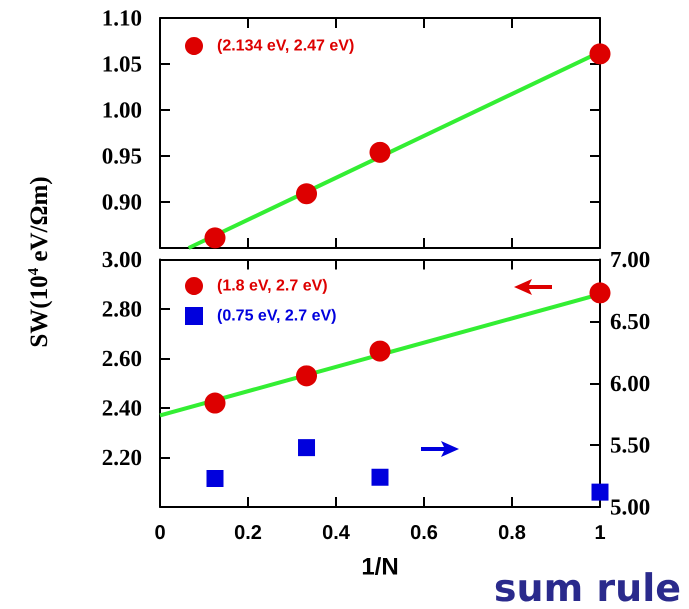 The height and width of the screenshot is (609, 689). I want to click on x-tick-label: 0.4, so click(336, 533).